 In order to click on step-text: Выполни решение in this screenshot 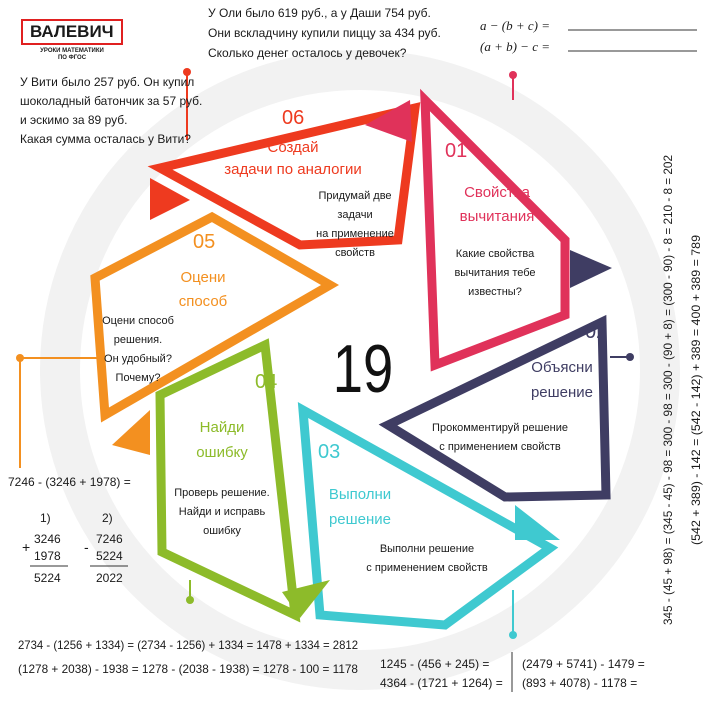, I will do `click(427, 549)`.